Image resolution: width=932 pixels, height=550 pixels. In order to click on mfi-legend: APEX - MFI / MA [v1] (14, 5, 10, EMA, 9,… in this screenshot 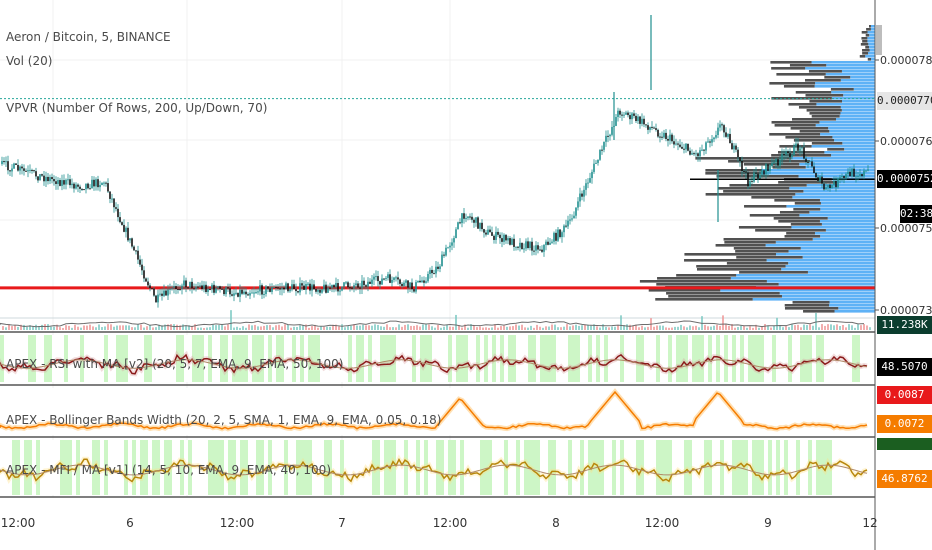, I will do `click(169, 470)`.